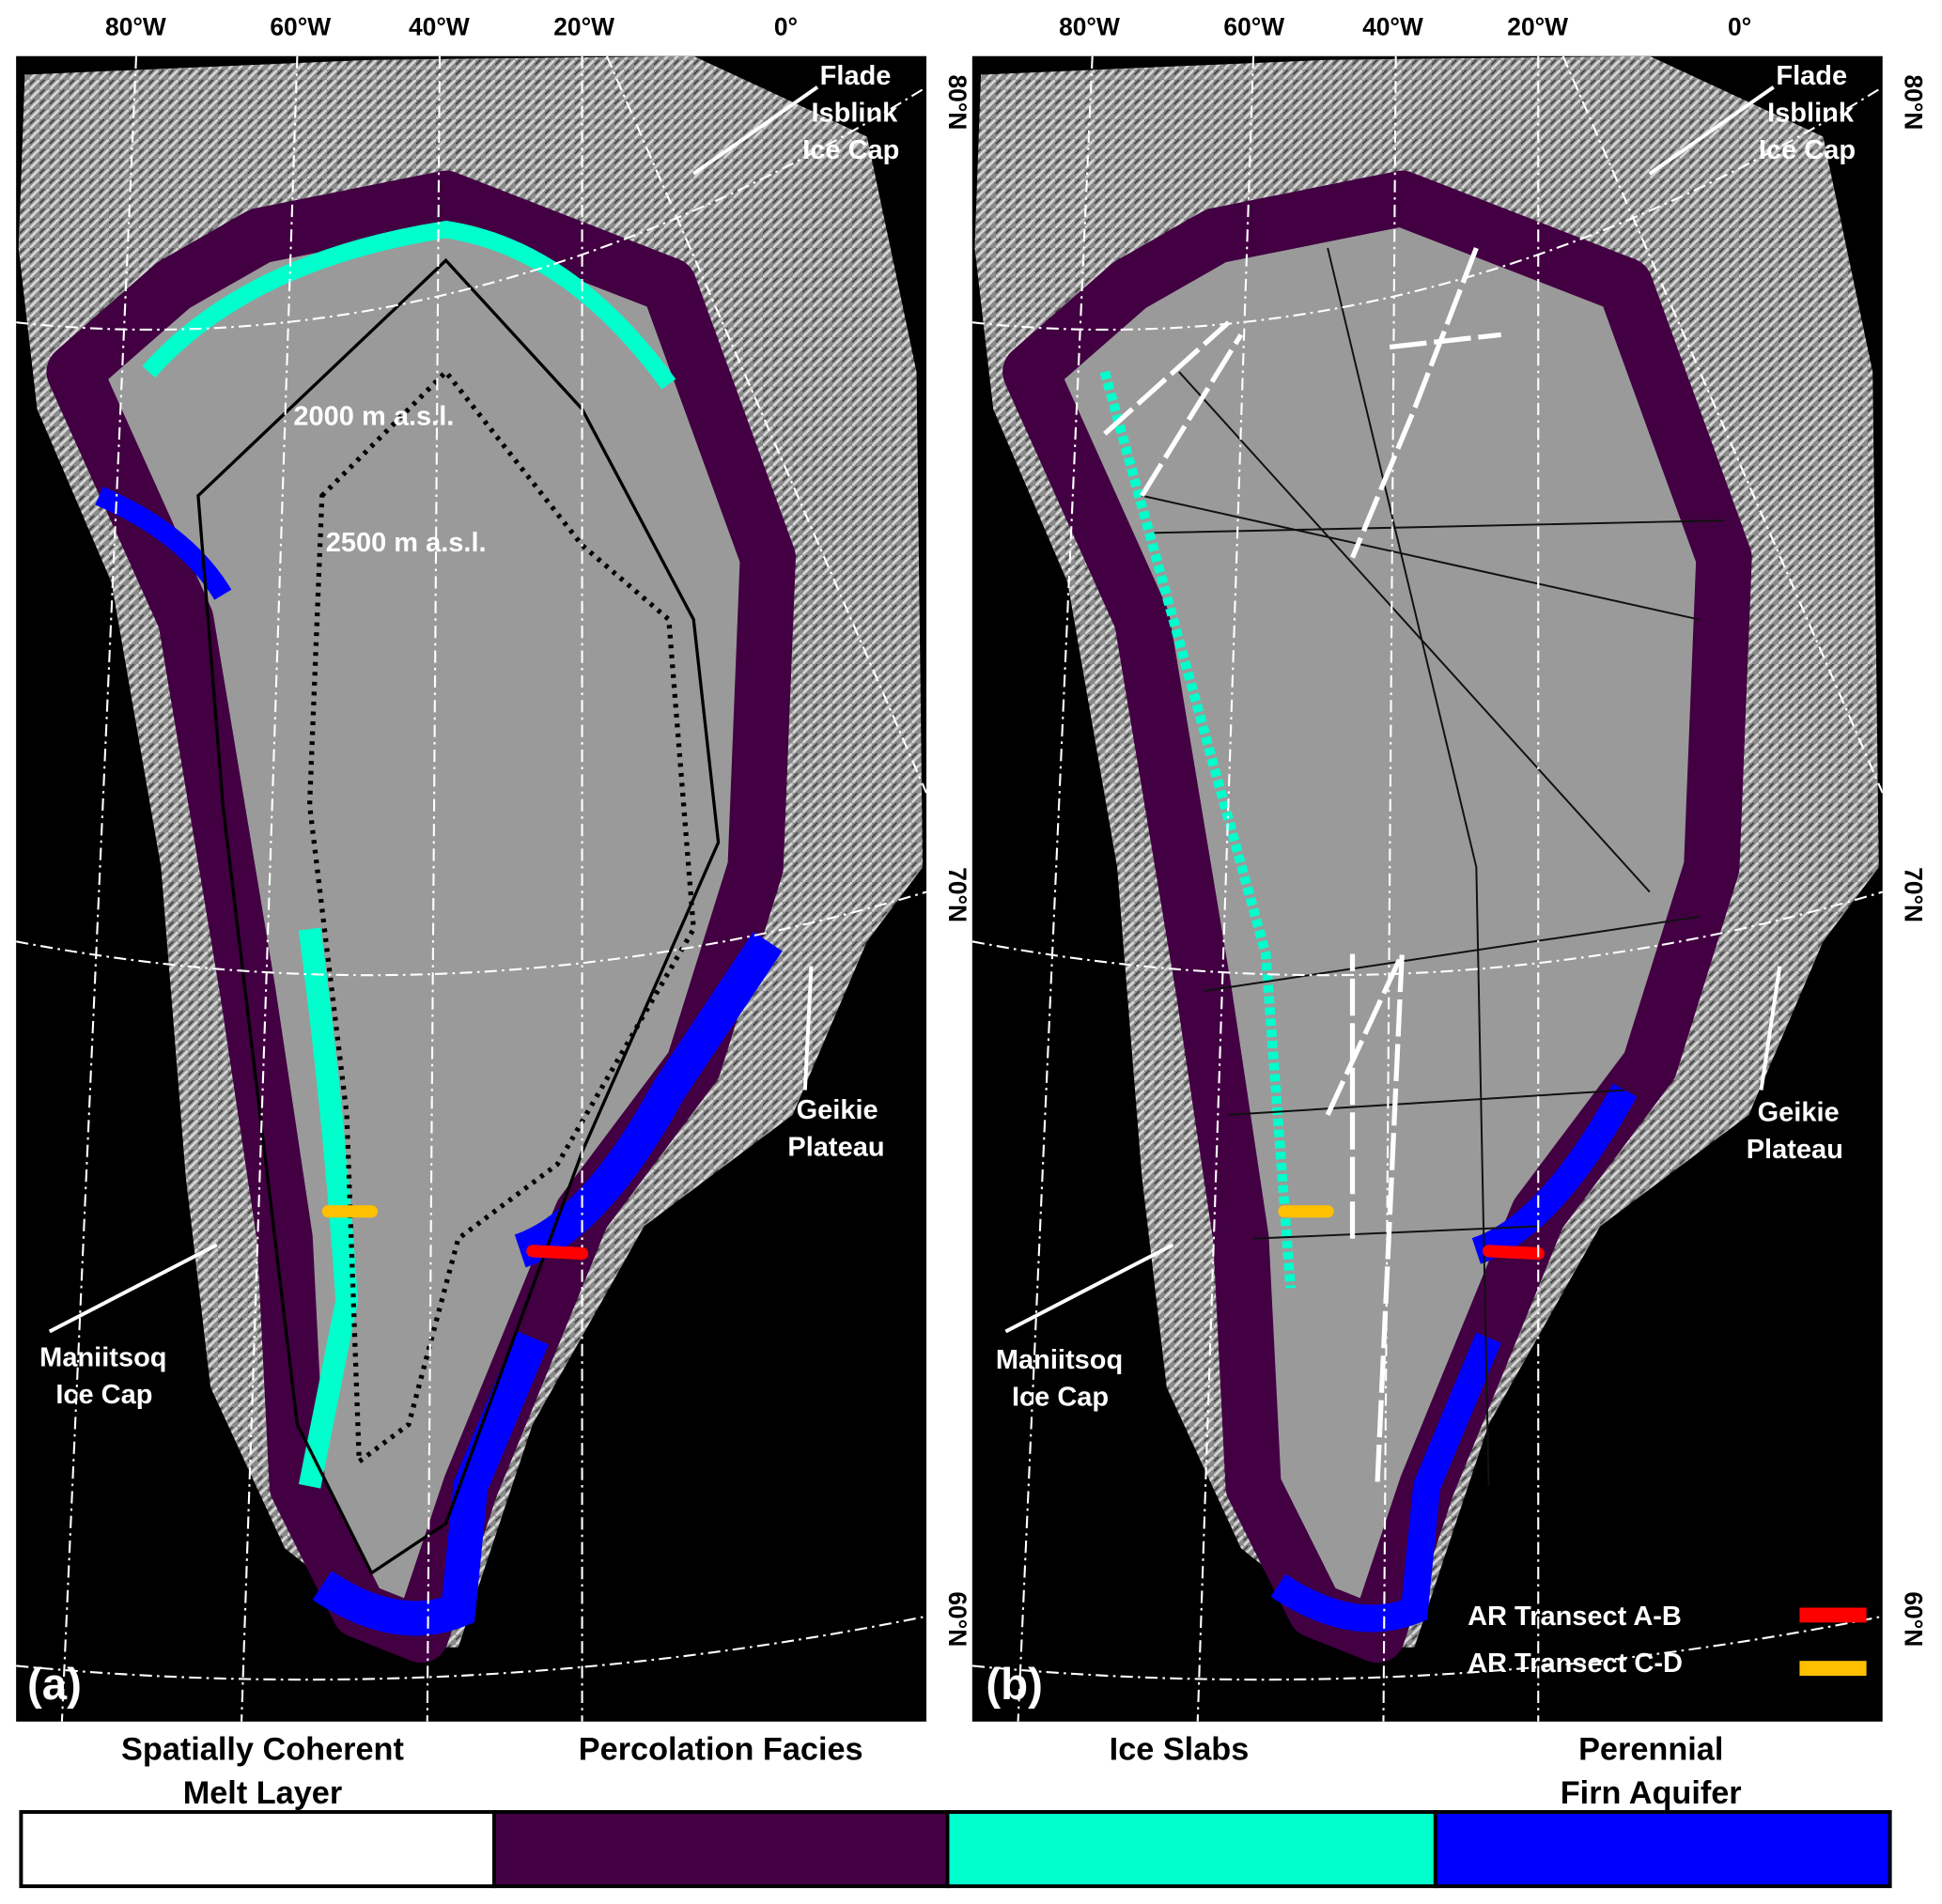 This screenshot has height=1904, width=1942. What do you see at coordinates (409, 305) in the screenshot?
I see `ice-slab-north` at bounding box center [409, 305].